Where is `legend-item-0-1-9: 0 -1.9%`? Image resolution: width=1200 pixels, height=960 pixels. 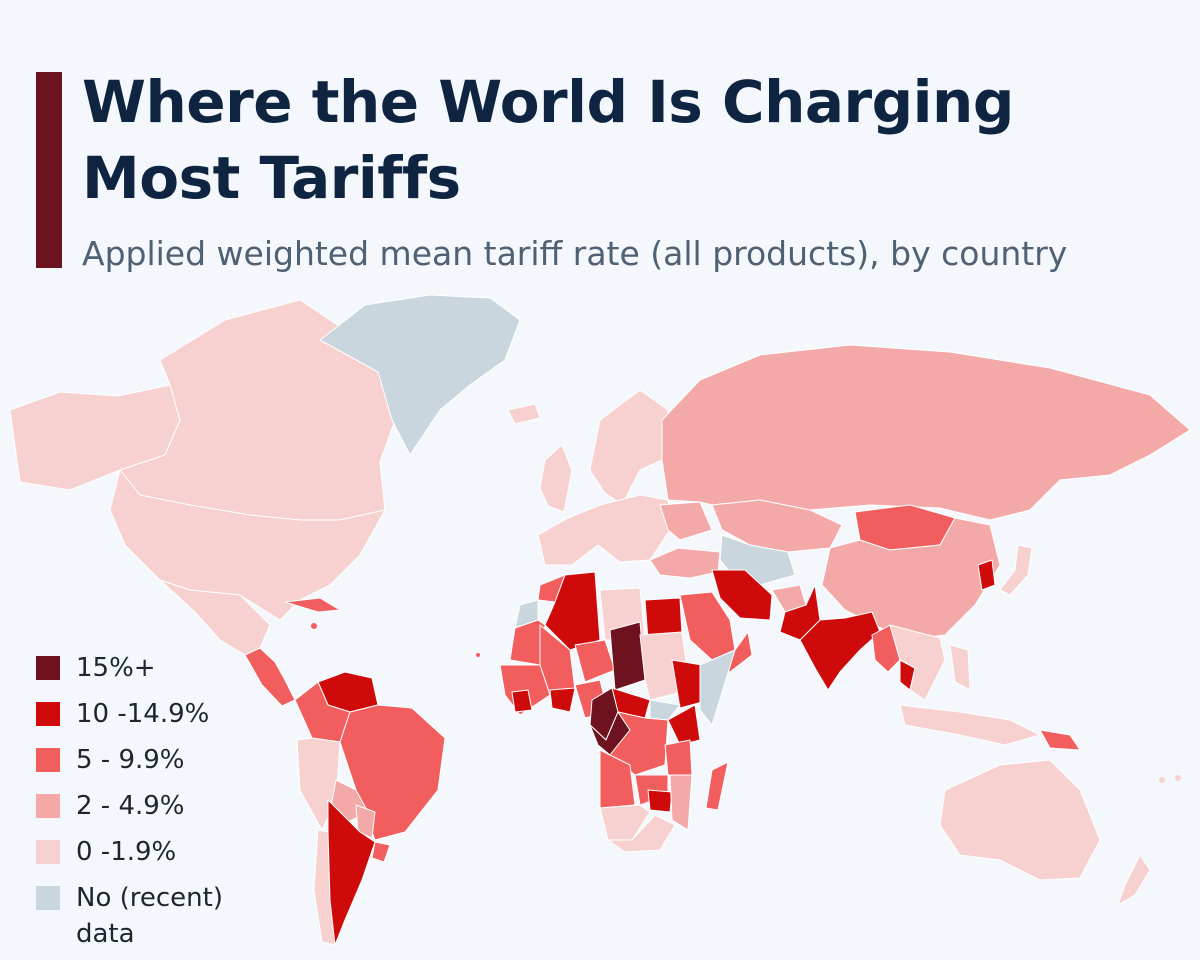 legend-item-0-1-9: 0 -1.9% is located at coordinates (156, 857).